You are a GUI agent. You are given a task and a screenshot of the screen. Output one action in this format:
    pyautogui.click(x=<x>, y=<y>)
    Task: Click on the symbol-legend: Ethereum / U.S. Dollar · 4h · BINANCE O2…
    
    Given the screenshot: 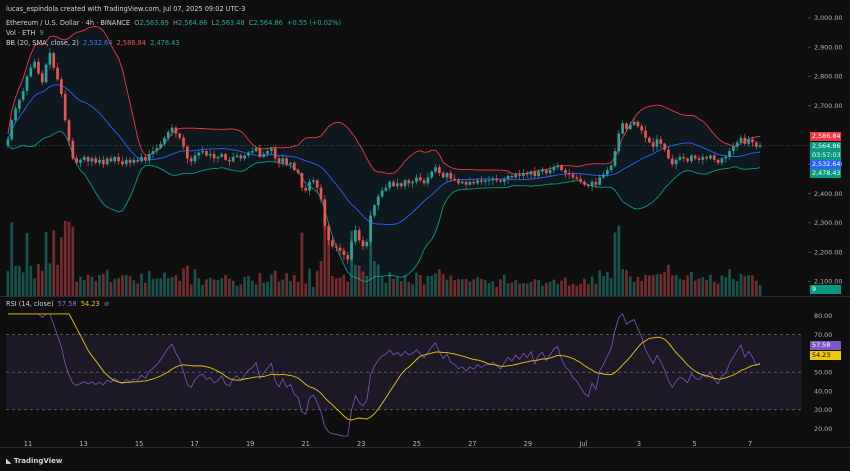 What is the action you would take?
    pyautogui.click(x=173, y=23)
    